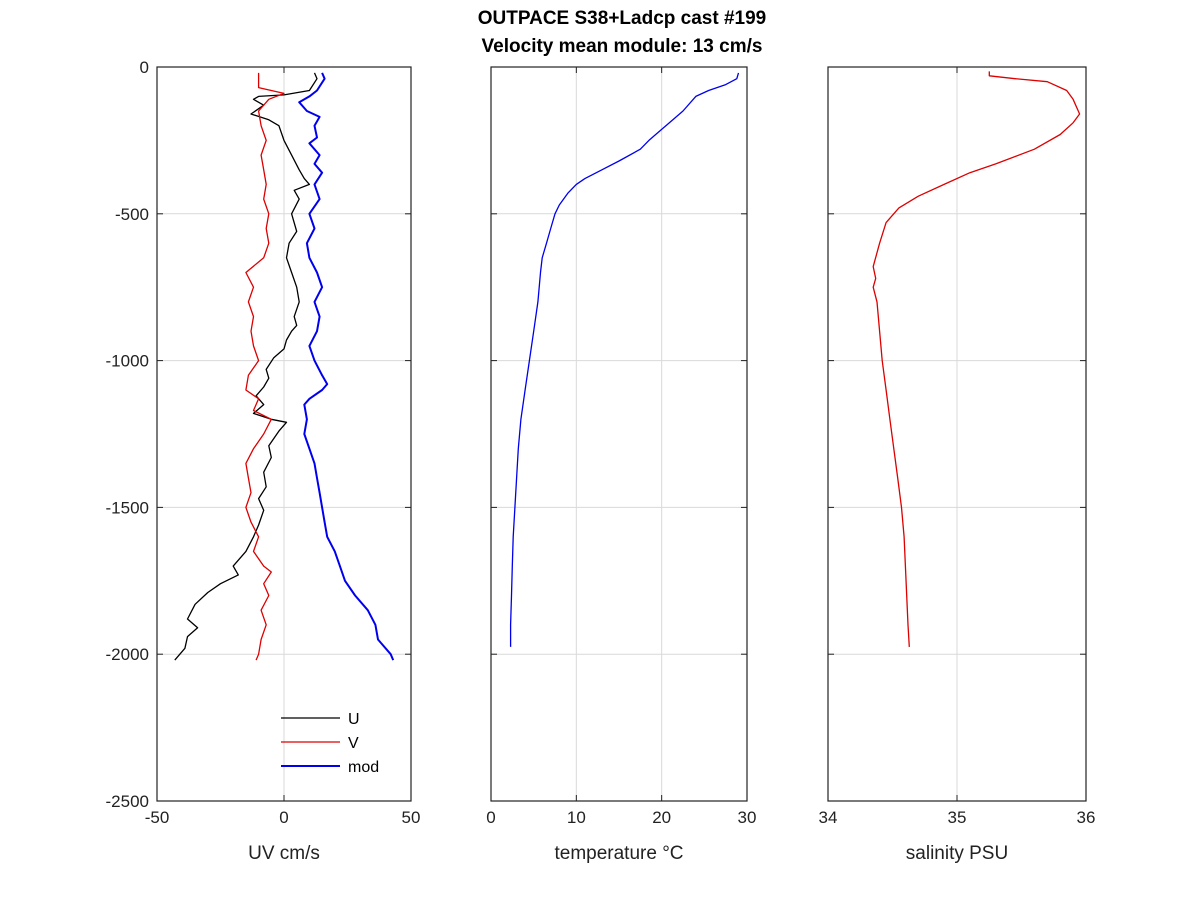 The height and width of the screenshot is (900, 1200). Describe the element at coordinates (284, 853) in the screenshot. I see `x-axis-label: UV cm/s` at that location.